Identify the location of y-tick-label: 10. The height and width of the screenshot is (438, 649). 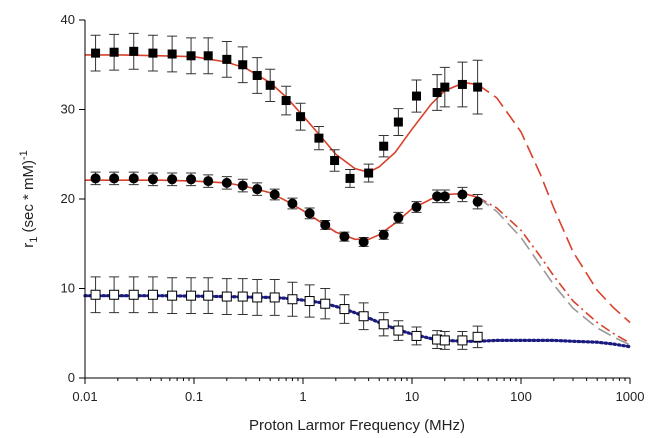
(68, 288).